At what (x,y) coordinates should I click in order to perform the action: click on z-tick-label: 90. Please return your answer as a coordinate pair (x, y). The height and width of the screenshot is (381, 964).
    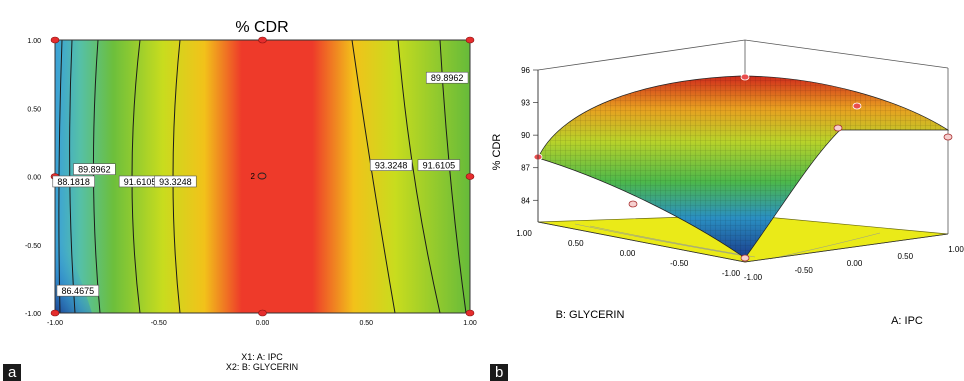
    Looking at the image, I should click on (525, 135).